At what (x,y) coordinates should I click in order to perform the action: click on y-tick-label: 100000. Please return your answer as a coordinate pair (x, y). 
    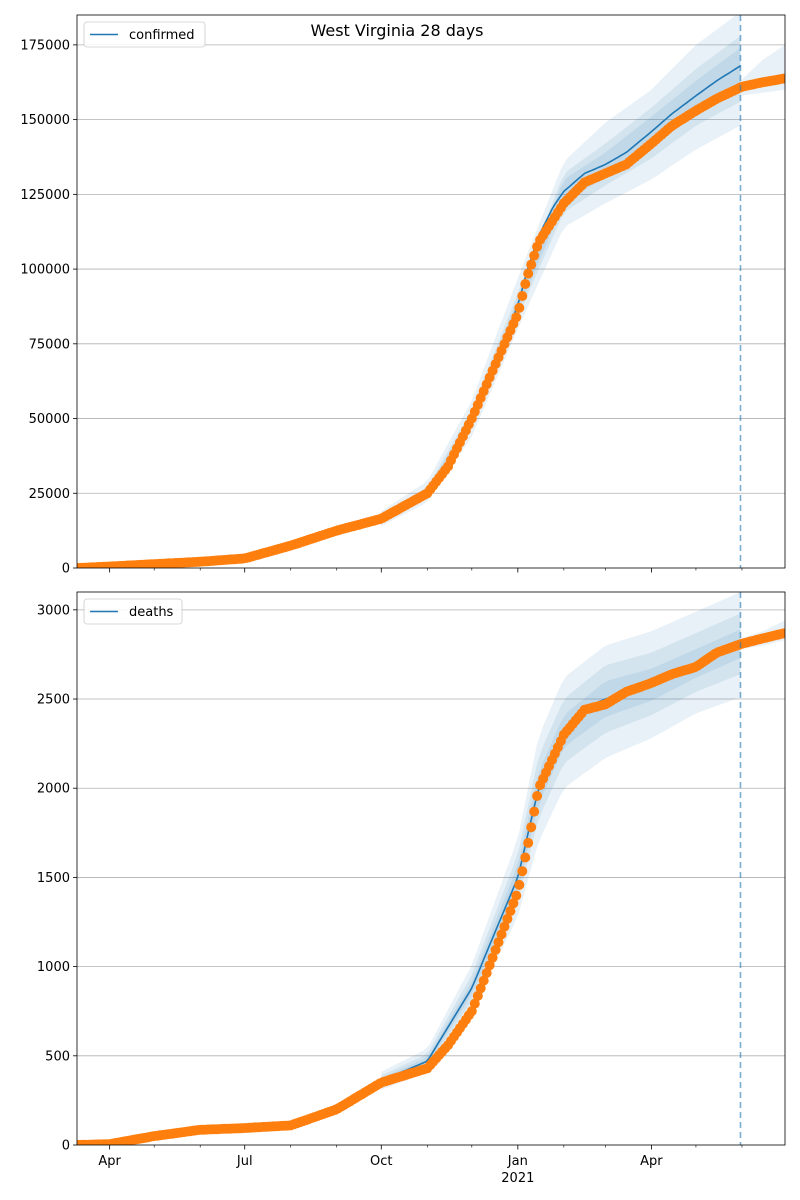
    Looking at the image, I should click on (45, 270).